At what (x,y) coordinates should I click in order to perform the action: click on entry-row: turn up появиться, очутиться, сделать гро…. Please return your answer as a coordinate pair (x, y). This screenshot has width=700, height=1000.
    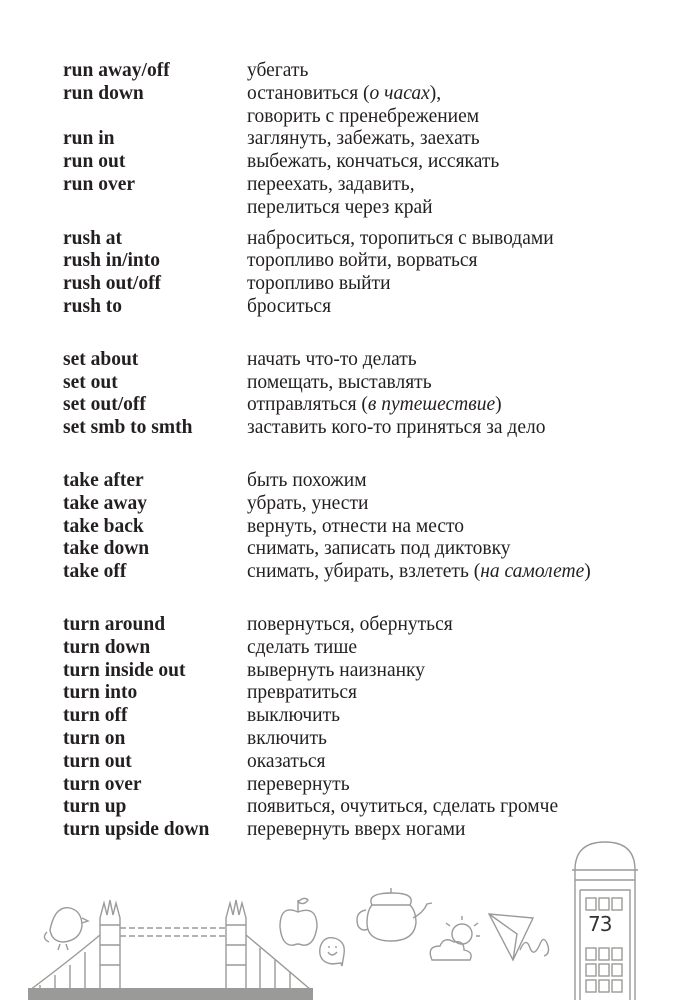
    Looking at the image, I should click on (363, 807).